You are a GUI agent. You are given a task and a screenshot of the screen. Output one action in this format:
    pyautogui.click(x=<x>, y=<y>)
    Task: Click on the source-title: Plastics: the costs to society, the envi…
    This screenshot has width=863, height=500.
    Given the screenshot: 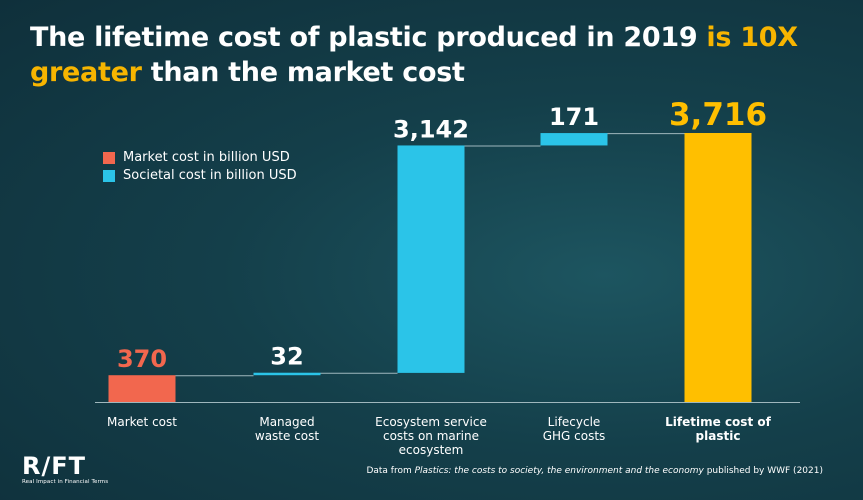 What is the action you would take?
    pyautogui.click(x=559, y=471)
    